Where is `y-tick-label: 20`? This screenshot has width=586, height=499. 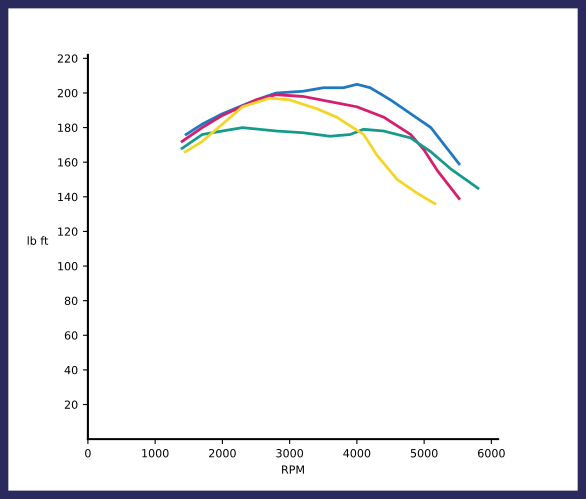
y-tick-label: 20 is located at coordinates (71, 404).